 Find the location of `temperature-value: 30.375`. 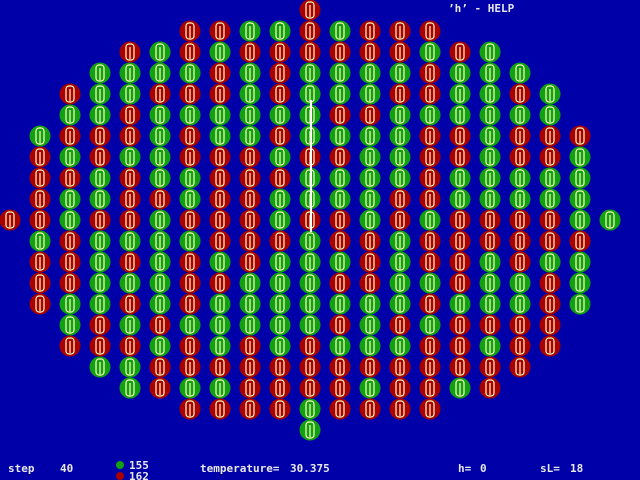

temperature-value: 30.375 is located at coordinates (310, 468).